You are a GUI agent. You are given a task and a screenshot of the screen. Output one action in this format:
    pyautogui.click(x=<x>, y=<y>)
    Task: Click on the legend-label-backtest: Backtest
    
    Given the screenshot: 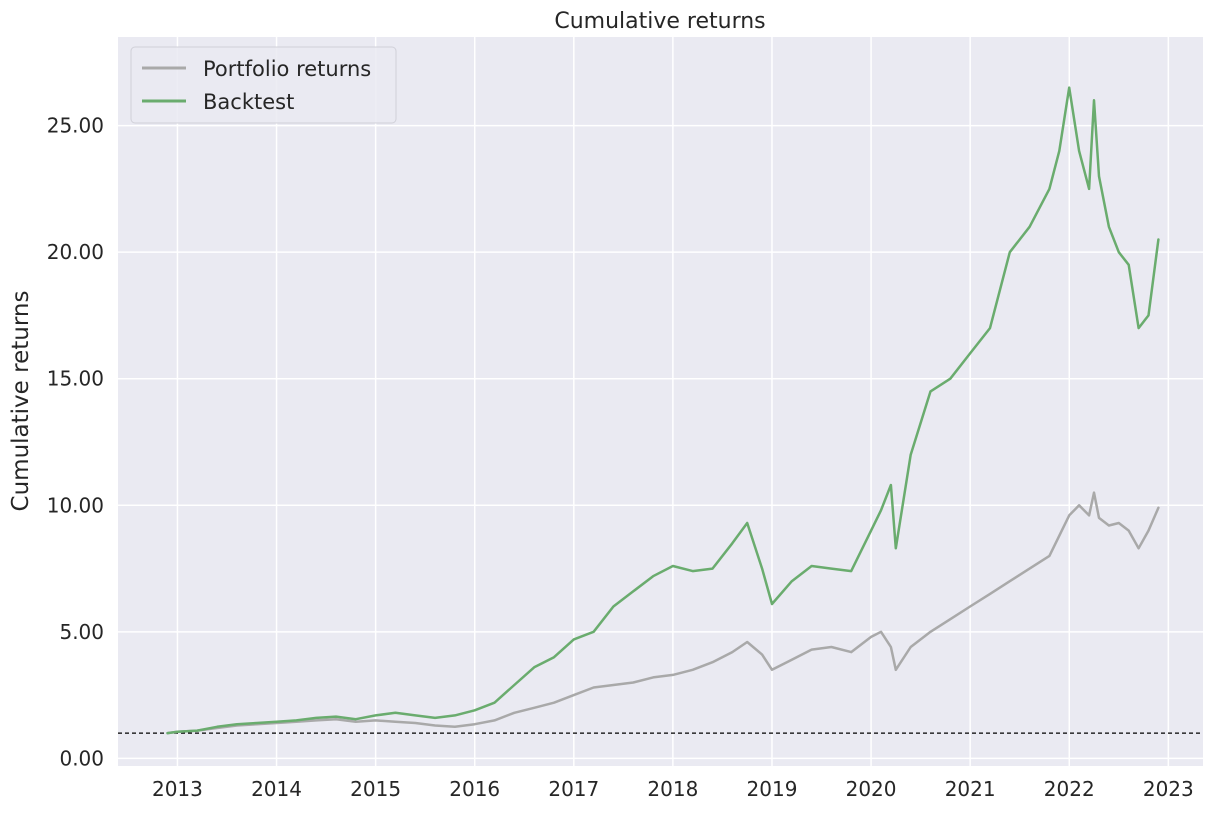 What is the action you would take?
    pyautogui.click(x=248, y=102)
    